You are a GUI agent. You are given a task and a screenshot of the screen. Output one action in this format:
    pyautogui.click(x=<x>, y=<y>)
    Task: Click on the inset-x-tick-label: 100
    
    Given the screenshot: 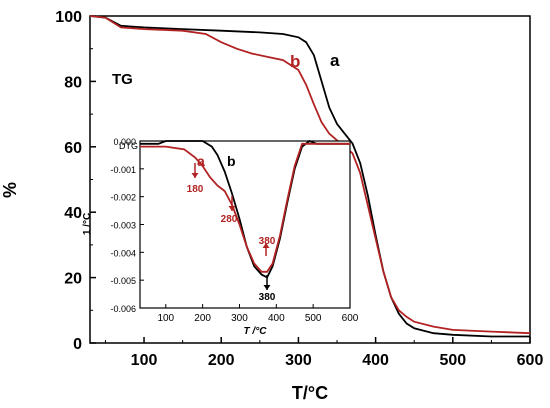 What is the action you would take?
    pyautogui.click(x=165, y=318)
    